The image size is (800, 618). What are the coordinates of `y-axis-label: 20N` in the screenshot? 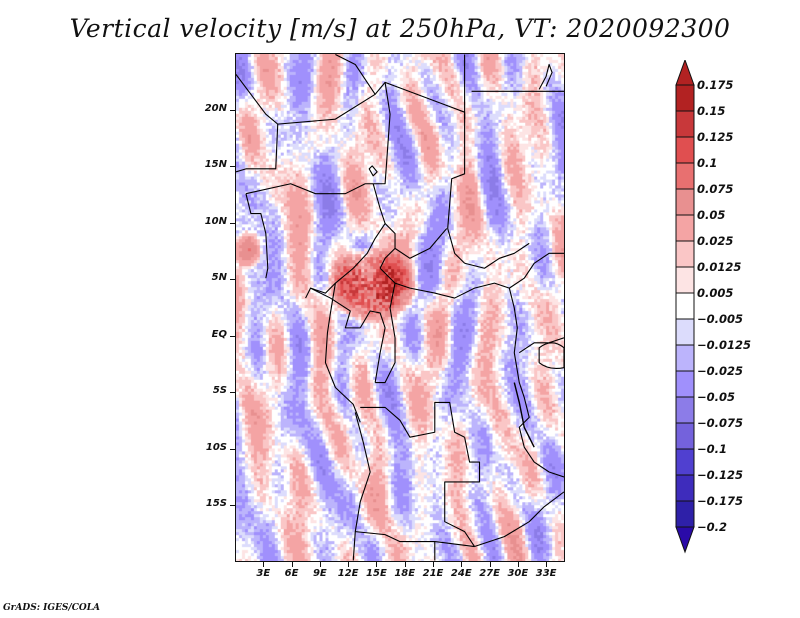 It's located at (215, 108).